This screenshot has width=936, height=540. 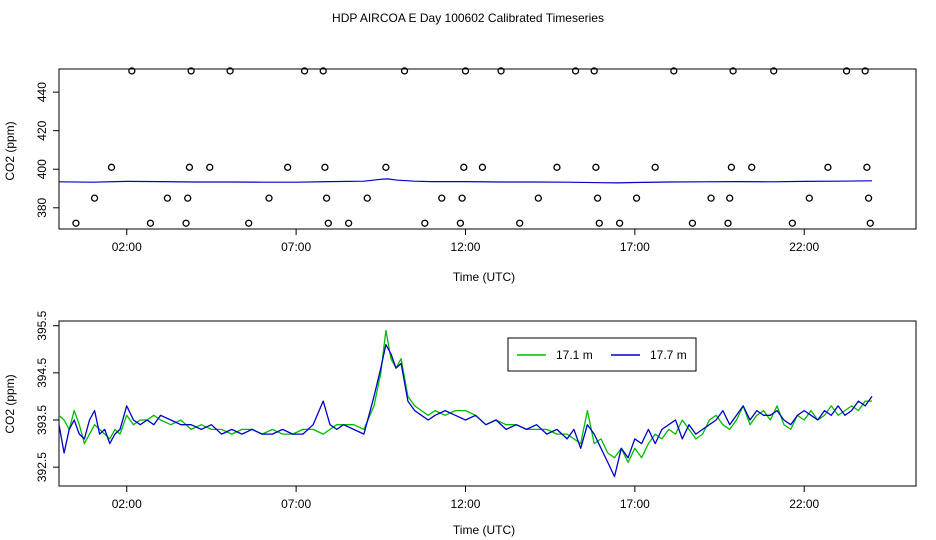 I want to click on y-tick-label: 440, so click(x=42, y=92).